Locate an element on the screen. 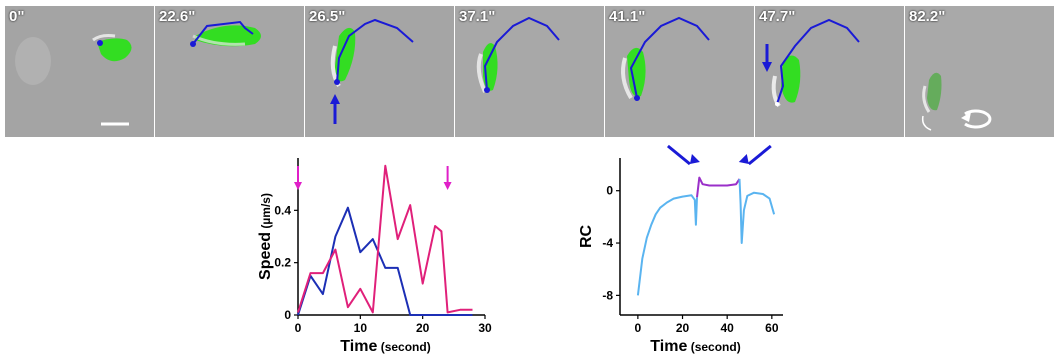 This screenshot has width=1061, height=357. frame-panel: 0" is located at coordinates (79, 71).